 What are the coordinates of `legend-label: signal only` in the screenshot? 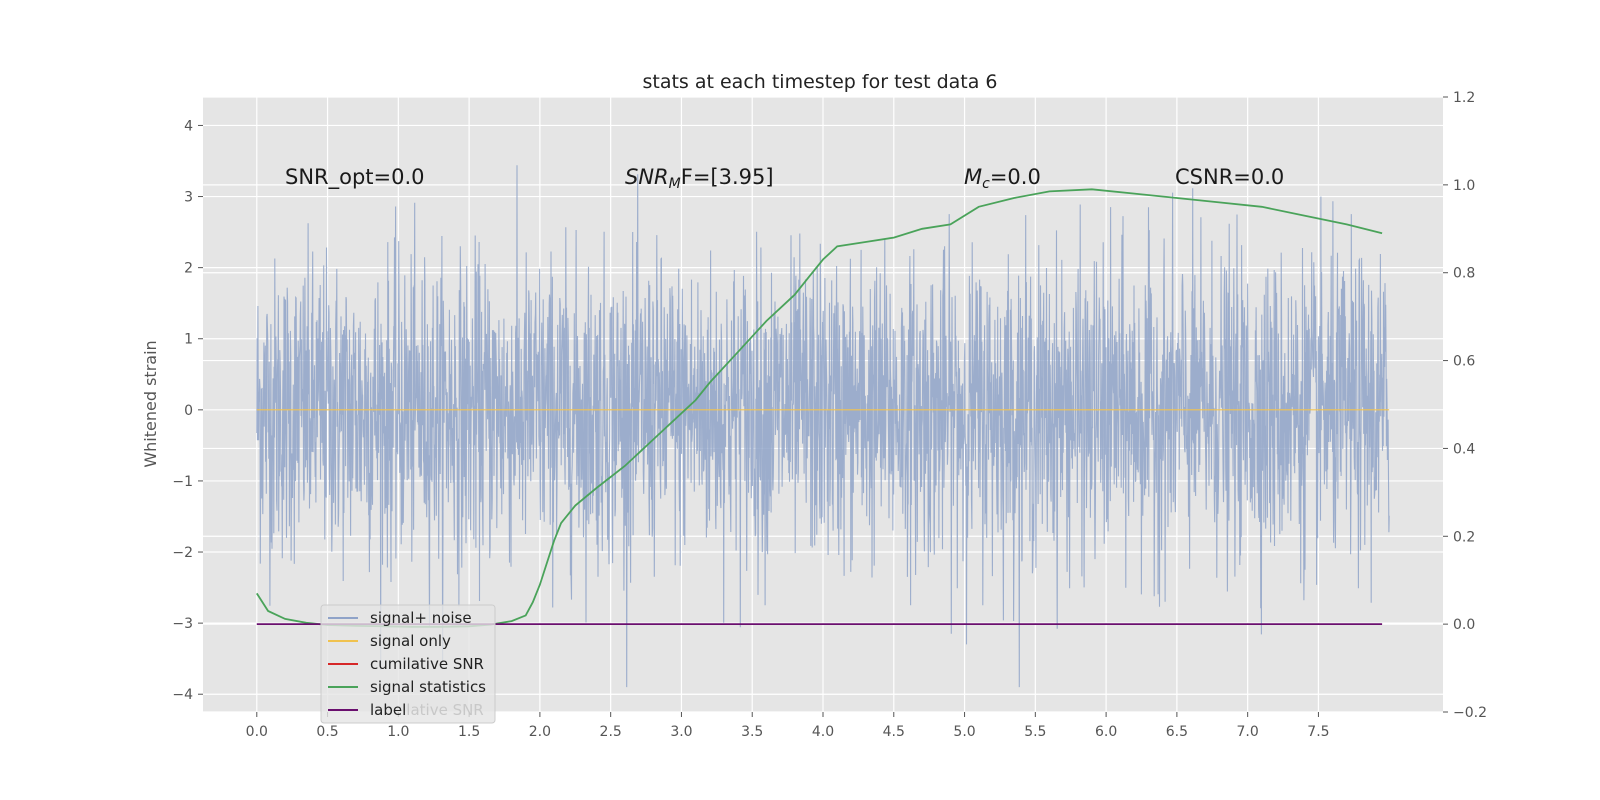 It's located at (410, 641).